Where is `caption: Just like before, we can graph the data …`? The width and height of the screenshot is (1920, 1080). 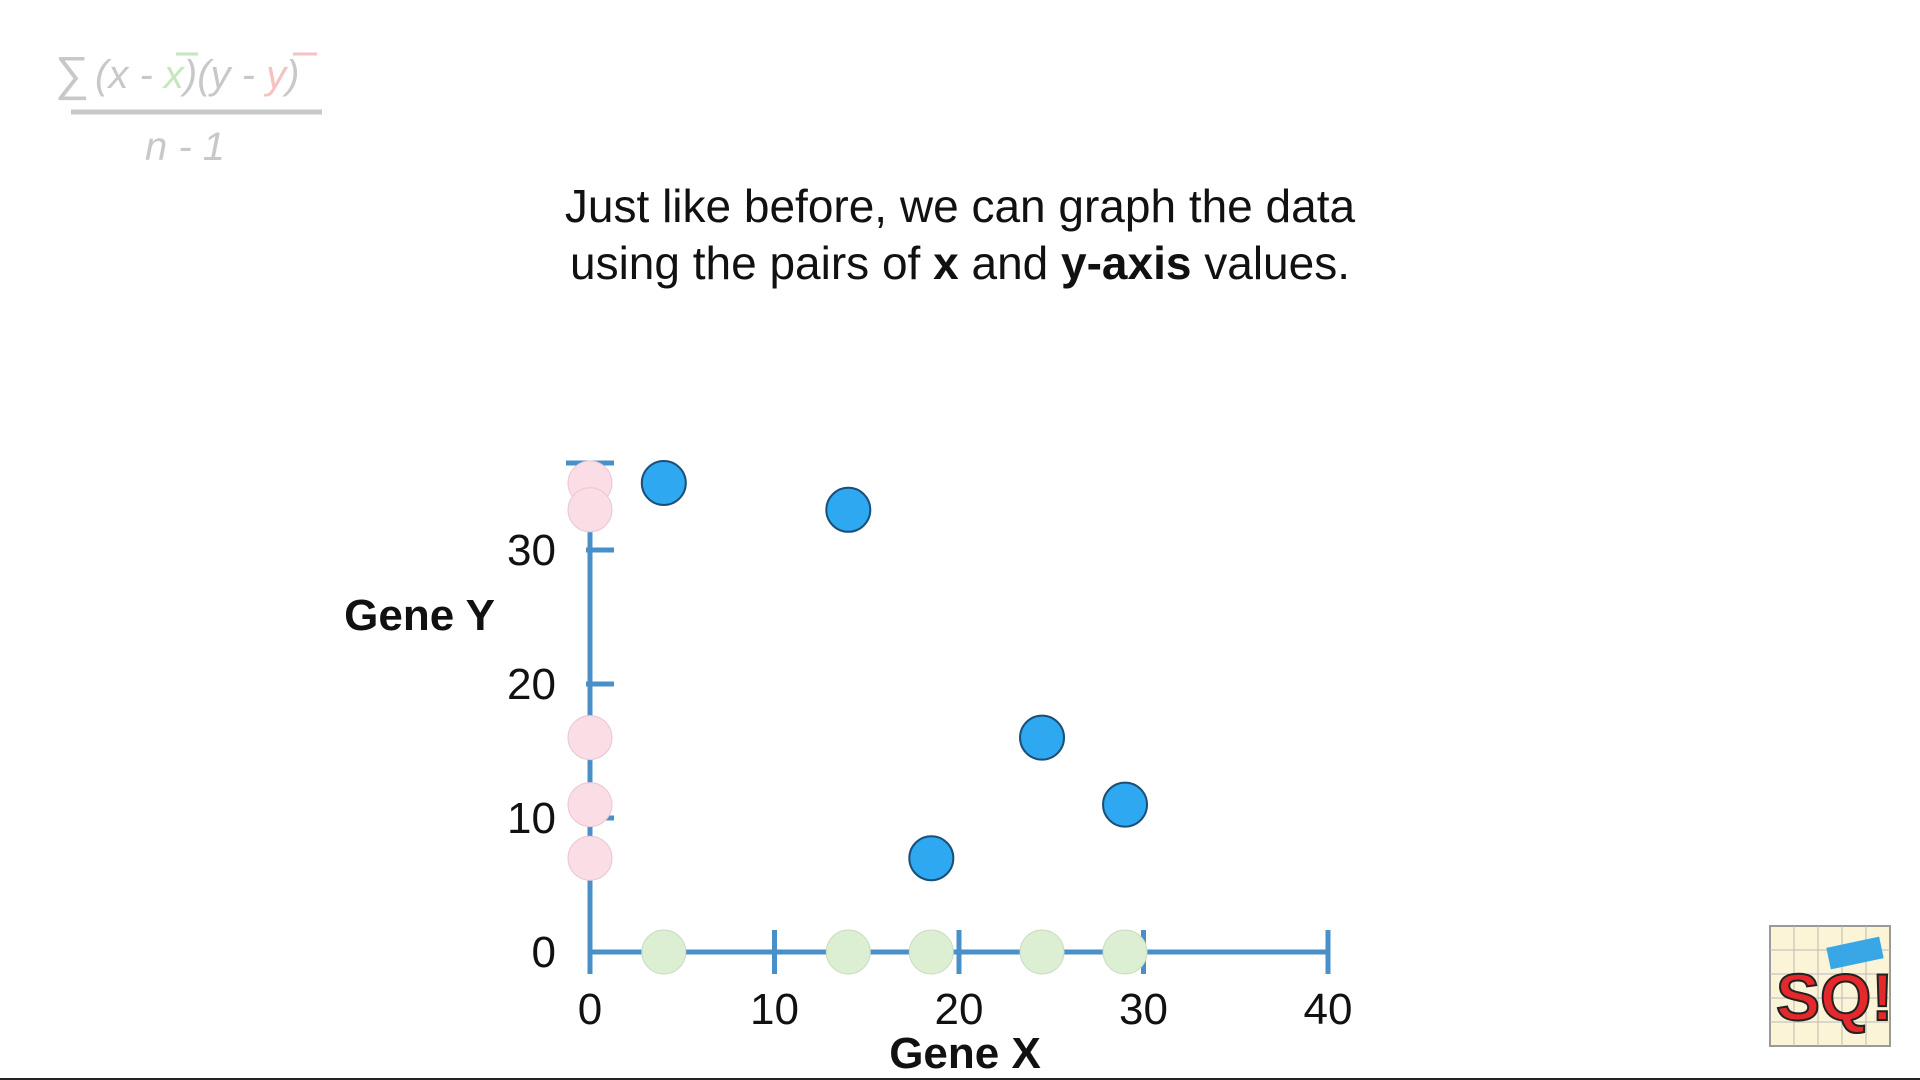 caption: Just like before, we can graph the data … is located at coordinates (960, 235).